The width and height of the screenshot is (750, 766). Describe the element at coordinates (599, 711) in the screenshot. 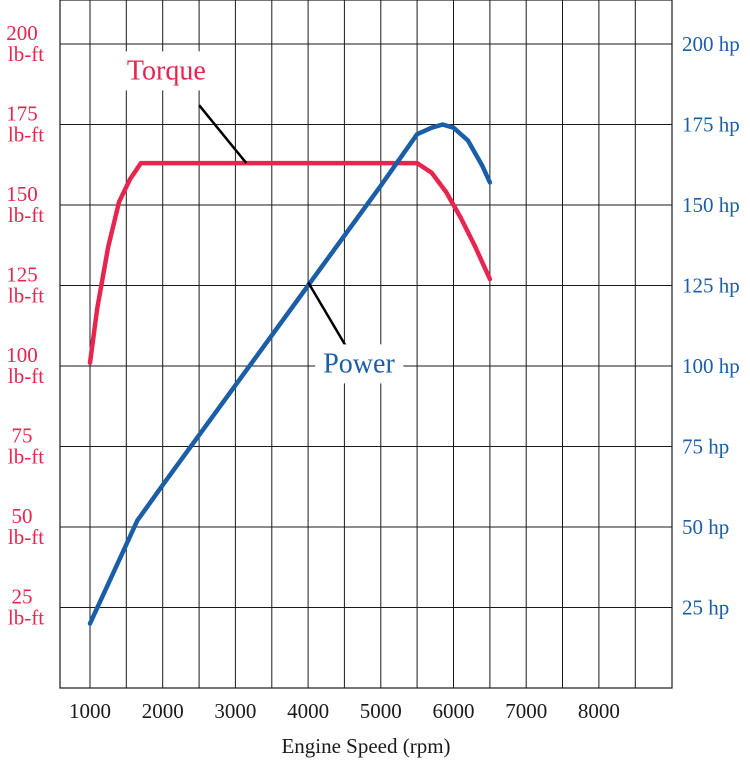

I see `x-tick-label: 8000` at that location.